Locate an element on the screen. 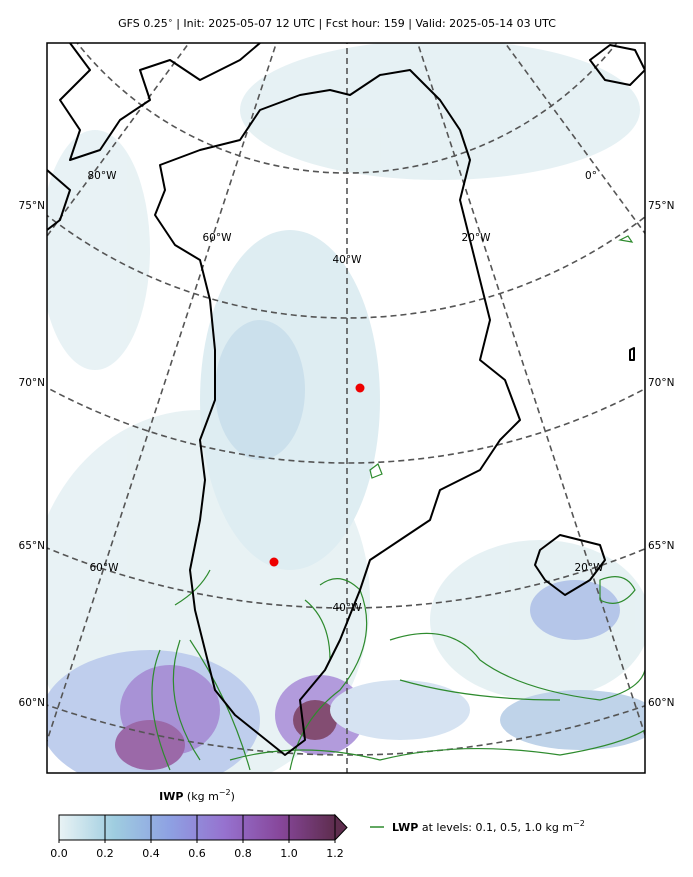 The height and width of the screenshot is (877, 693). colorbar-tick-label: 1.0 is located at coordinates (289, 853).